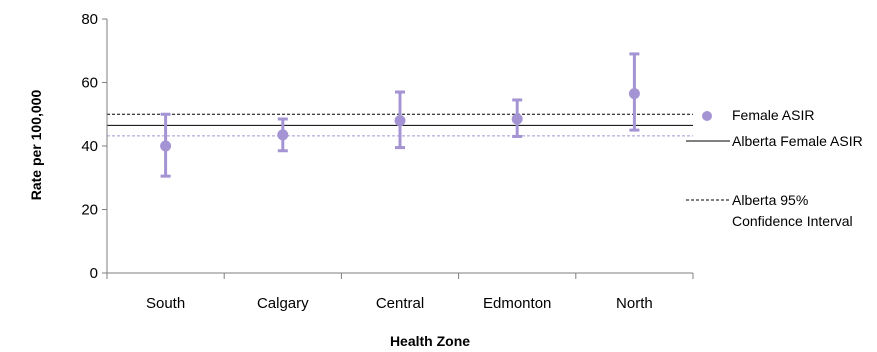 Image resolution: width=877 pixels, height=352 pixels. Describe the element at coordinates (94, 273) in the screenshot. I see `y-tick-label: 0` at that location.